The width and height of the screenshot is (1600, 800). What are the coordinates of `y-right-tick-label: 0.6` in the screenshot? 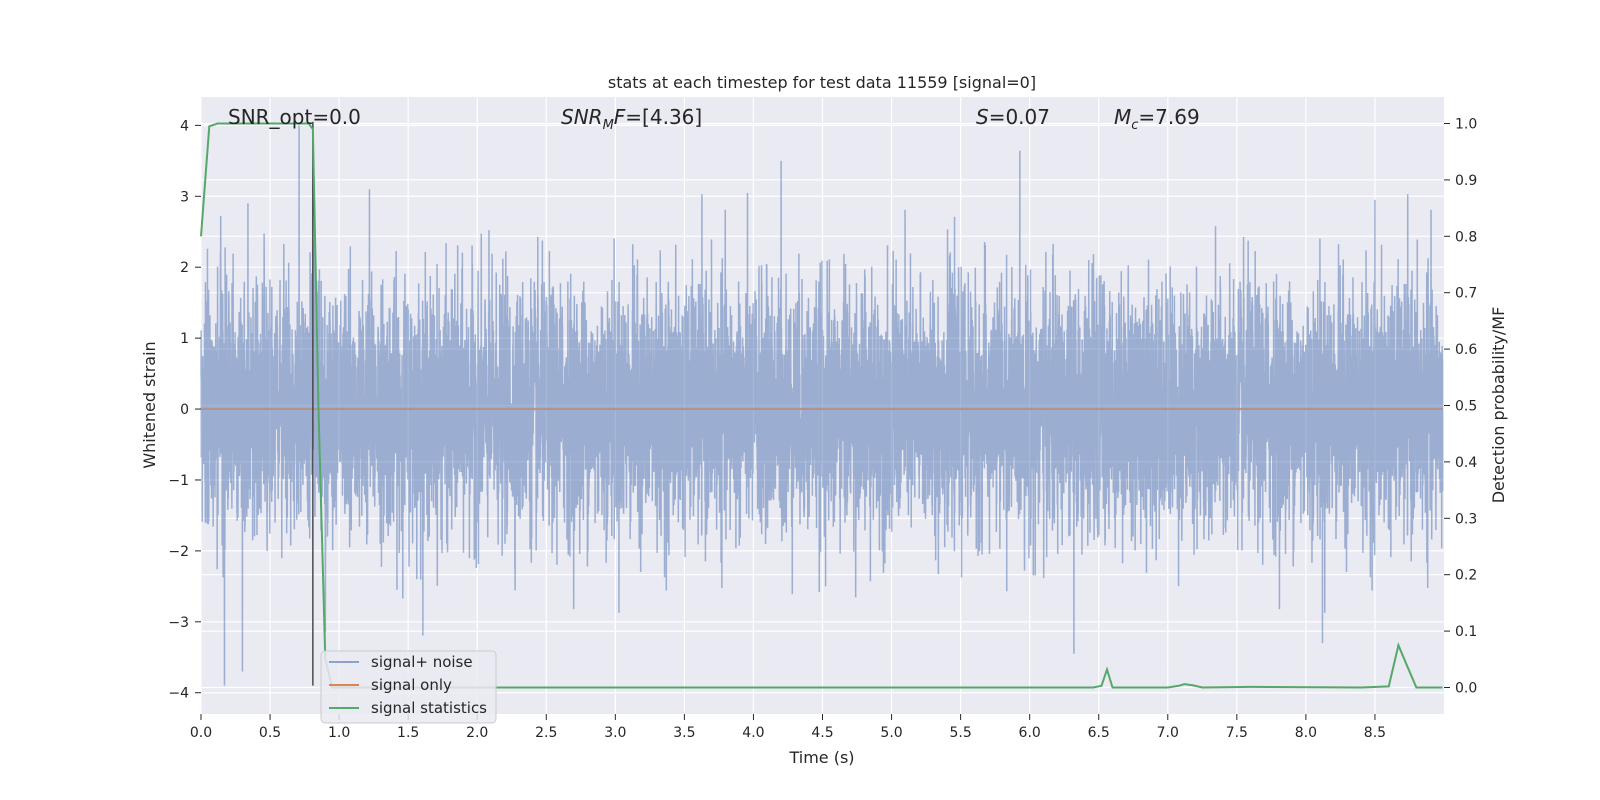 It's located at (1466, 350).